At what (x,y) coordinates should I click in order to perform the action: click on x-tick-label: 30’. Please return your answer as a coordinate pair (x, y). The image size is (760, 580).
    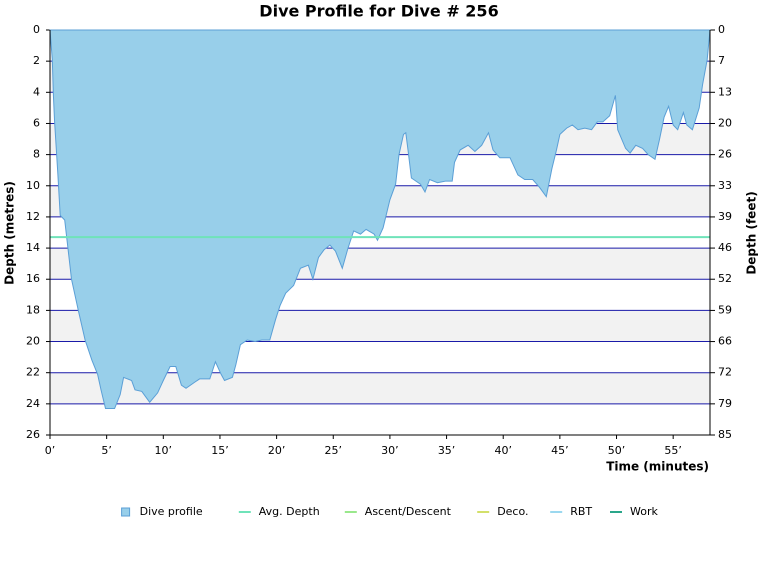
    Looking at the image, I should click on (390, 450).